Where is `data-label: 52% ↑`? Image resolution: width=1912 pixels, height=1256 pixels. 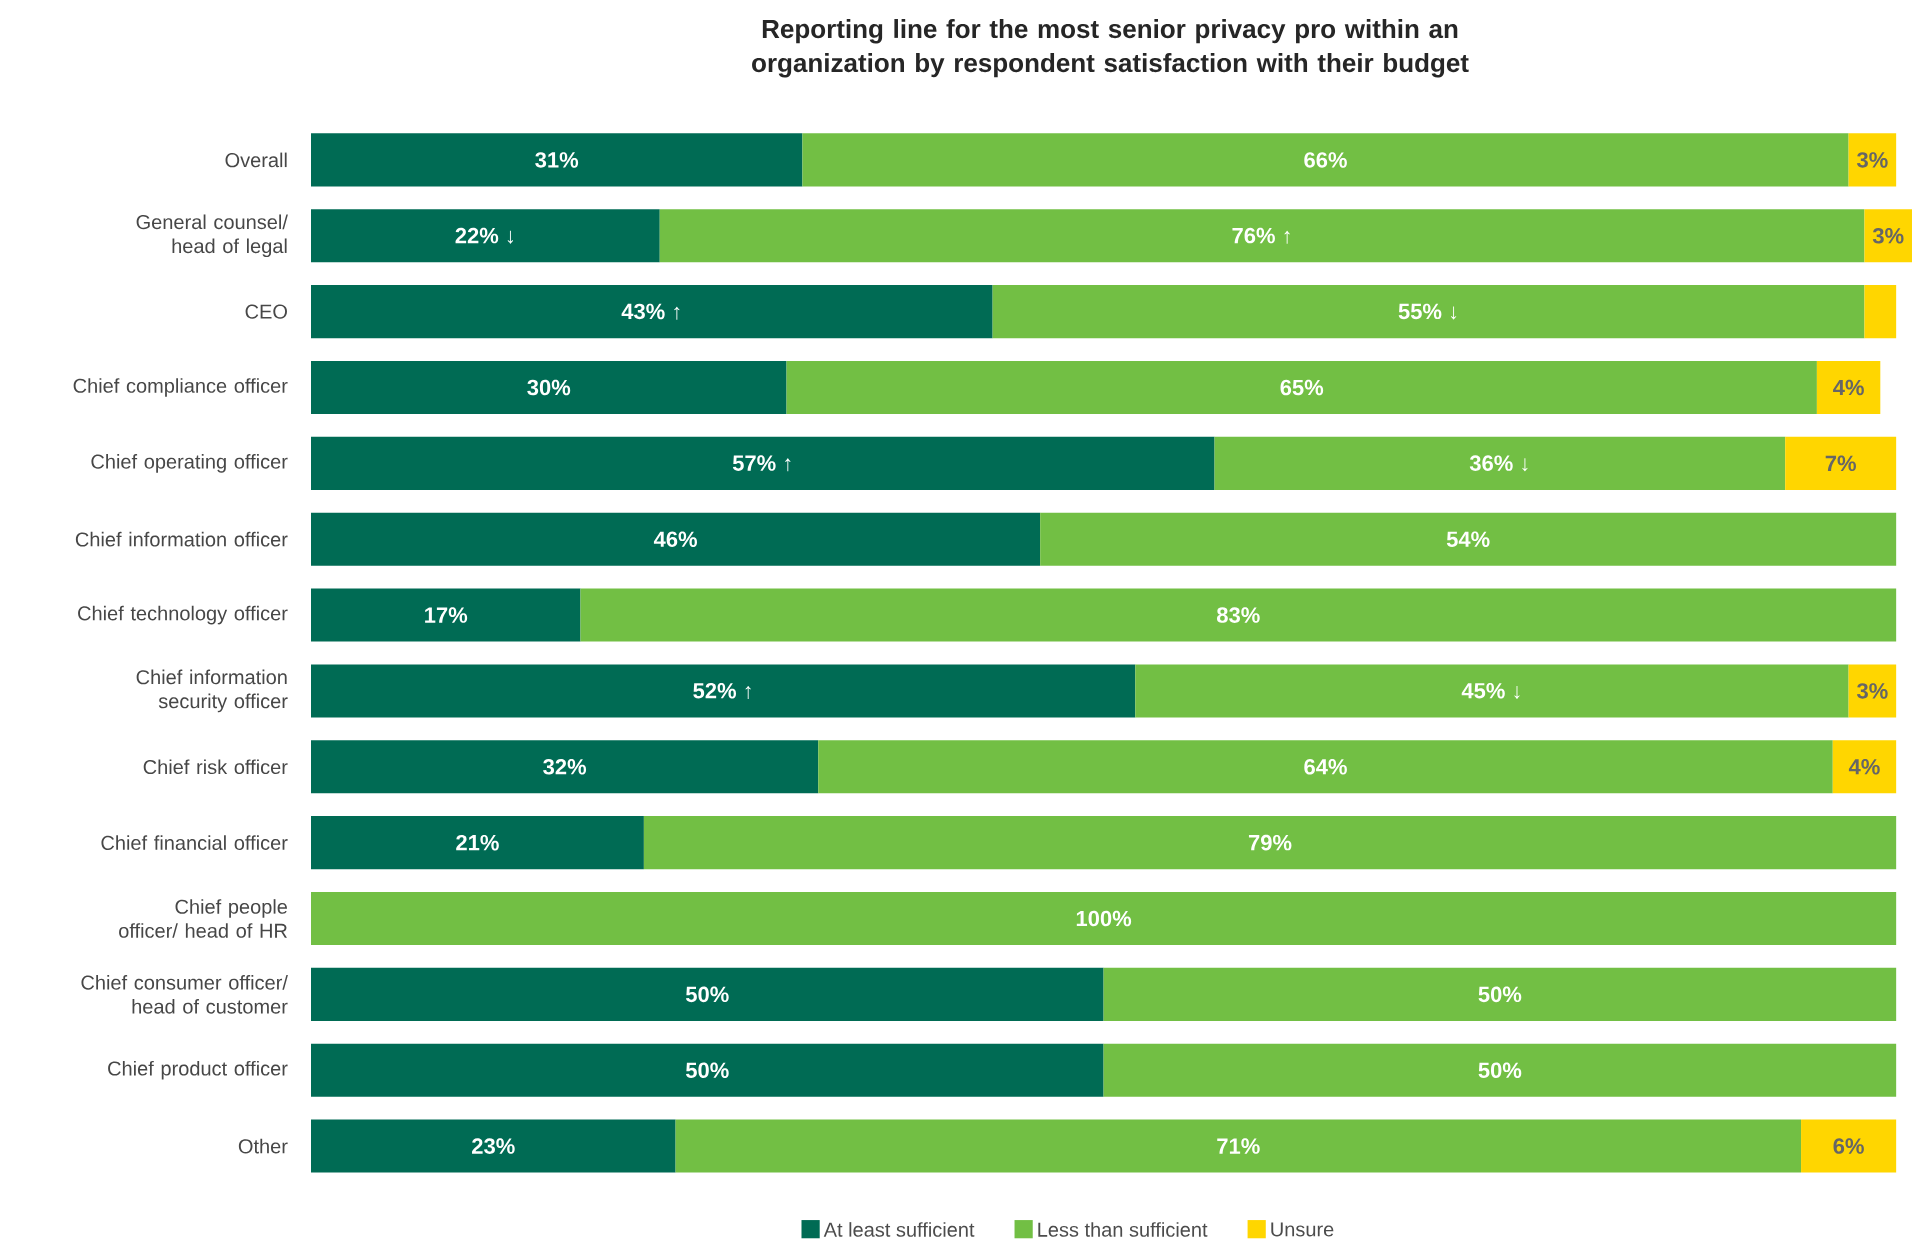 data-label: 52% ↑ is located at coordinates (722, 690).